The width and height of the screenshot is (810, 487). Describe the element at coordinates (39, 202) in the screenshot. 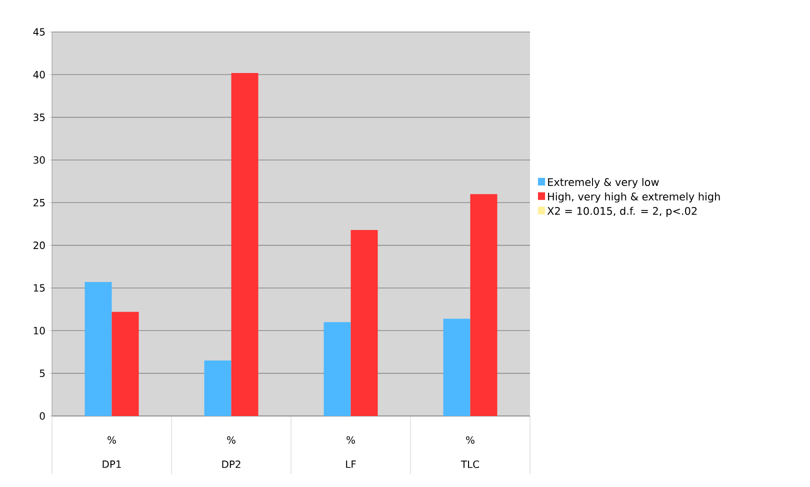

I see `y-tick-label: 25` at that location.